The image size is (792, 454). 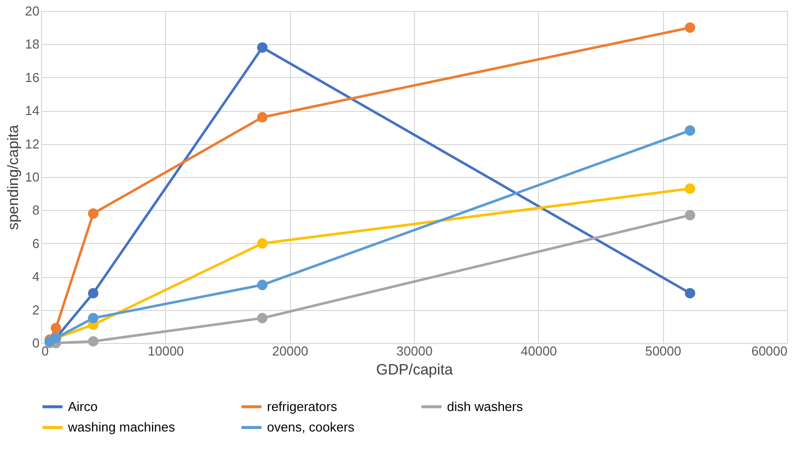 What do you see at coordinates (415, 370) in the screenshot?
I see `x-axis-title: GDP/capita` at bounding box center [415, 370].